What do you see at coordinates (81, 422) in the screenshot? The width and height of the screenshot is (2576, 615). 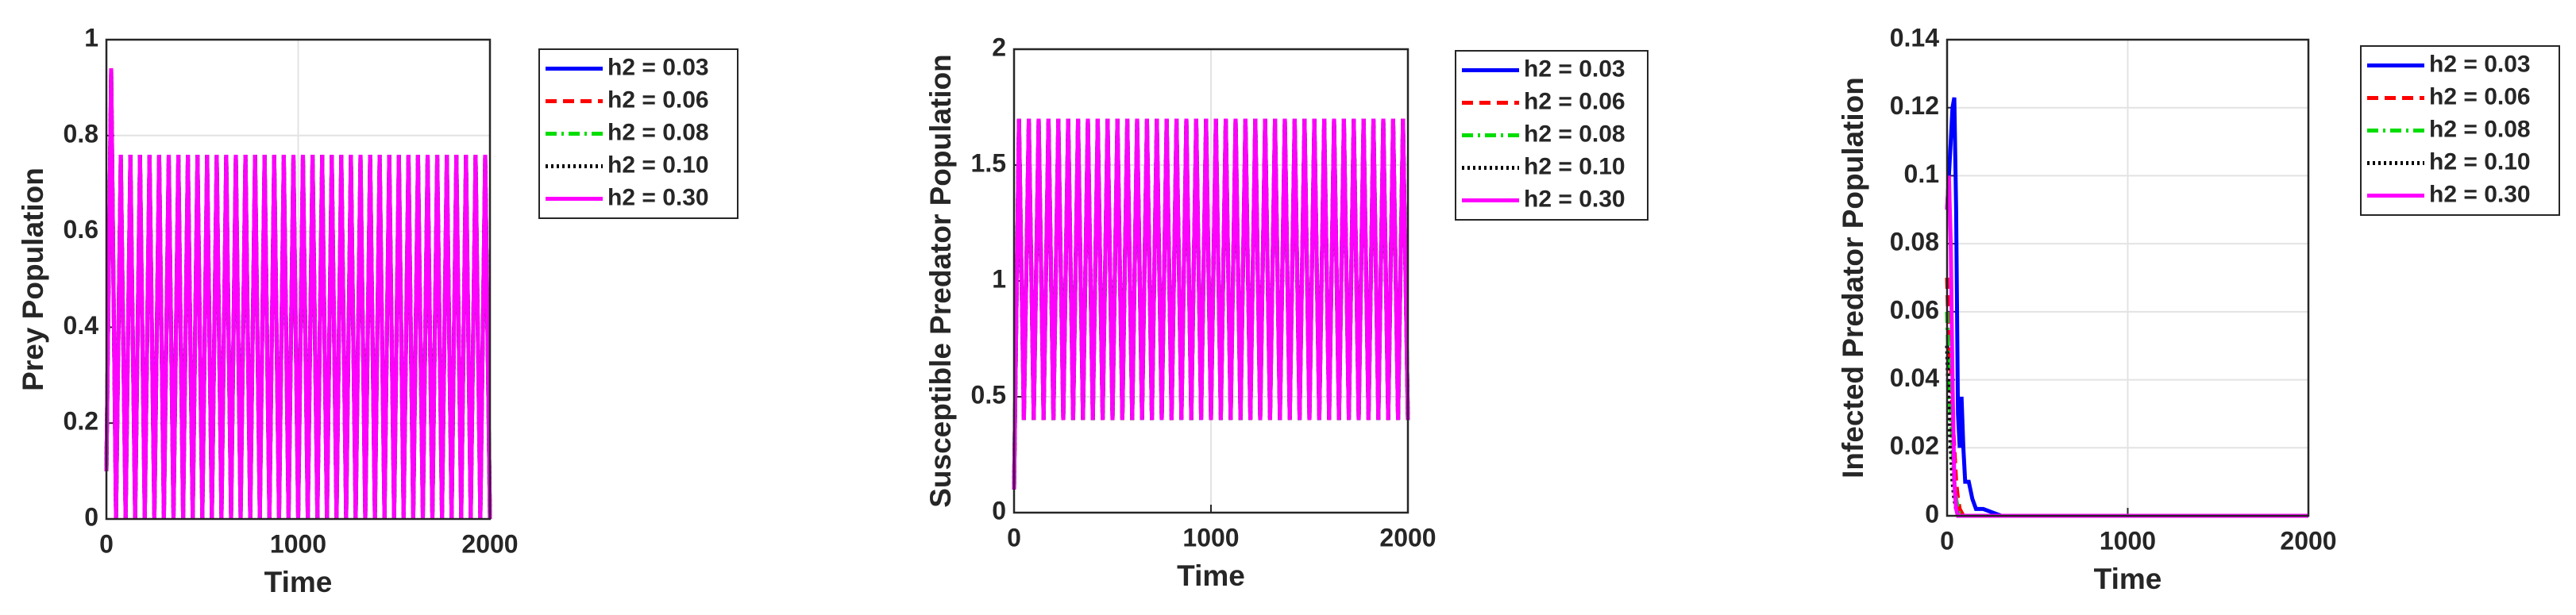 I see `y-tick-label: 0.2` at bounding box center [81, 422].